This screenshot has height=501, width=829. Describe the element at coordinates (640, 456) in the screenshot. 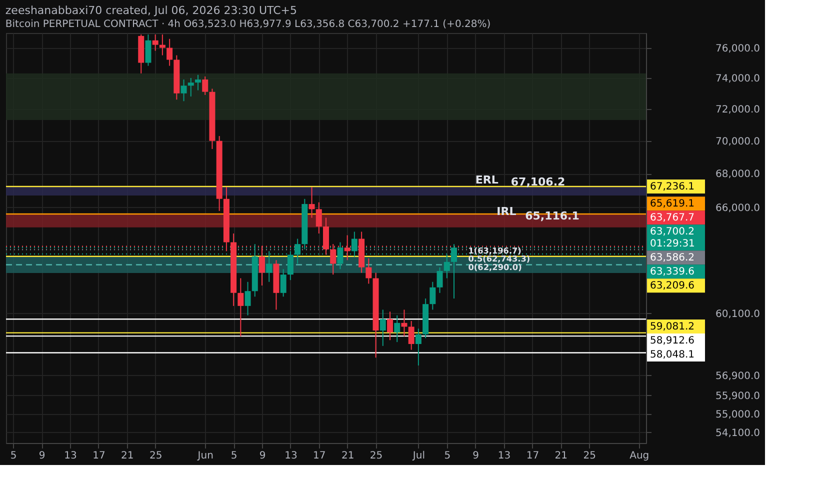

I see `x-tick-label: Aug` at that location.